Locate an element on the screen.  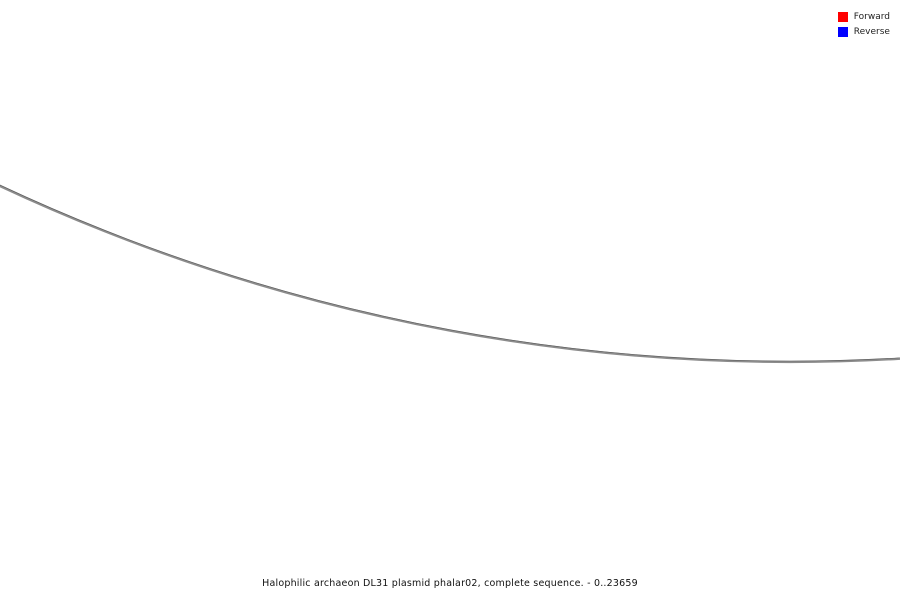
legend-forward: Forward is located at coordinates (863, 16).